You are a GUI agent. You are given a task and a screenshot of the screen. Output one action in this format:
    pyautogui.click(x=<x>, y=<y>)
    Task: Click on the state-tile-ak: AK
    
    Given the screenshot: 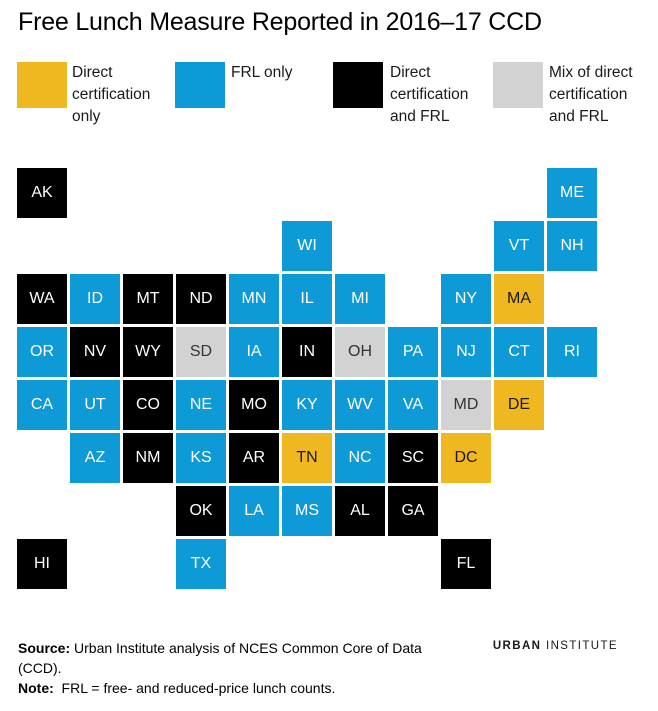 What is the action you would take?
    pyautogui.click(x=42, y=193)
    